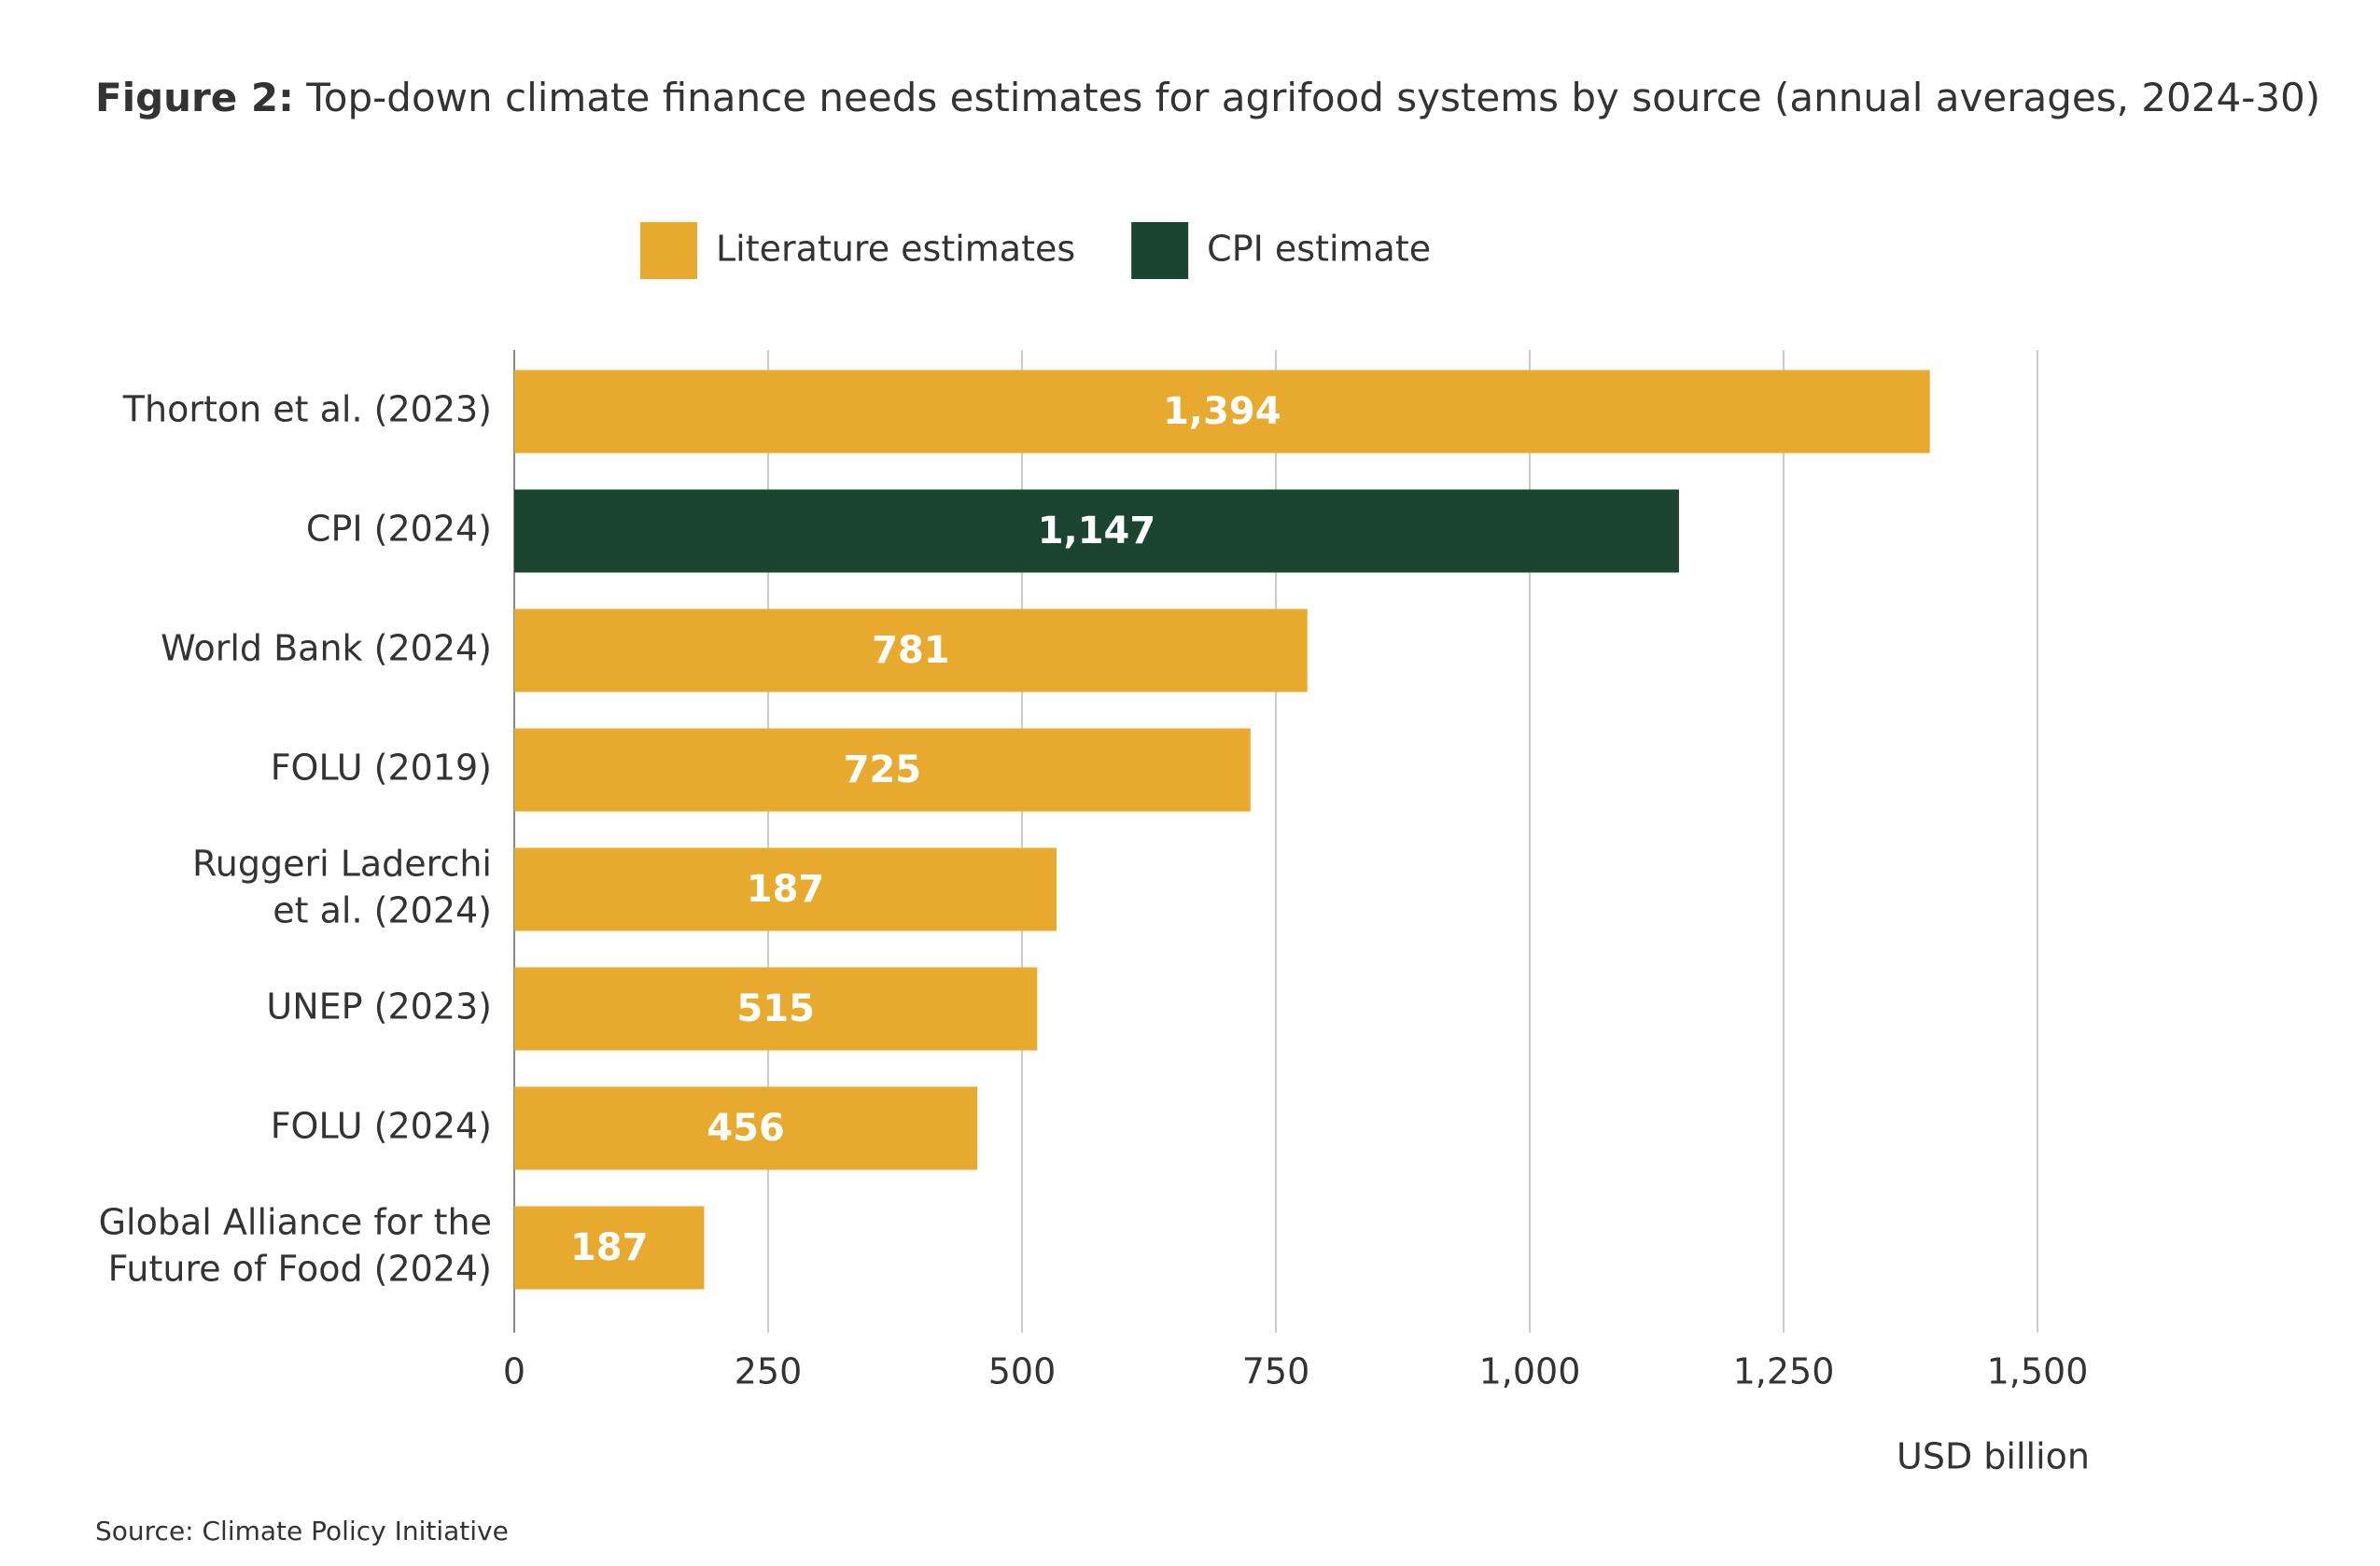  What do you see at coordinates (300, 1269) in the screenshot?
I see `y-tick-label: Future of Food (2024)` at bounding box center [300, 1269].